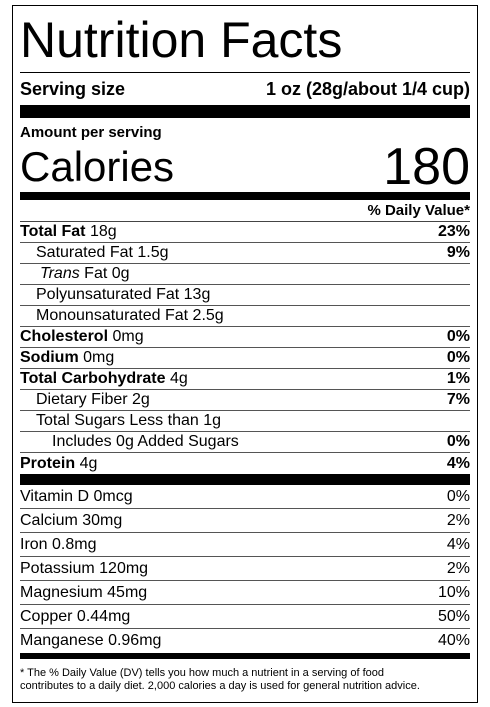  Describe the element at coordinates (91, 640) in the screenshot. I see `vitamin-name: Manganese 0.96mg` at that location.